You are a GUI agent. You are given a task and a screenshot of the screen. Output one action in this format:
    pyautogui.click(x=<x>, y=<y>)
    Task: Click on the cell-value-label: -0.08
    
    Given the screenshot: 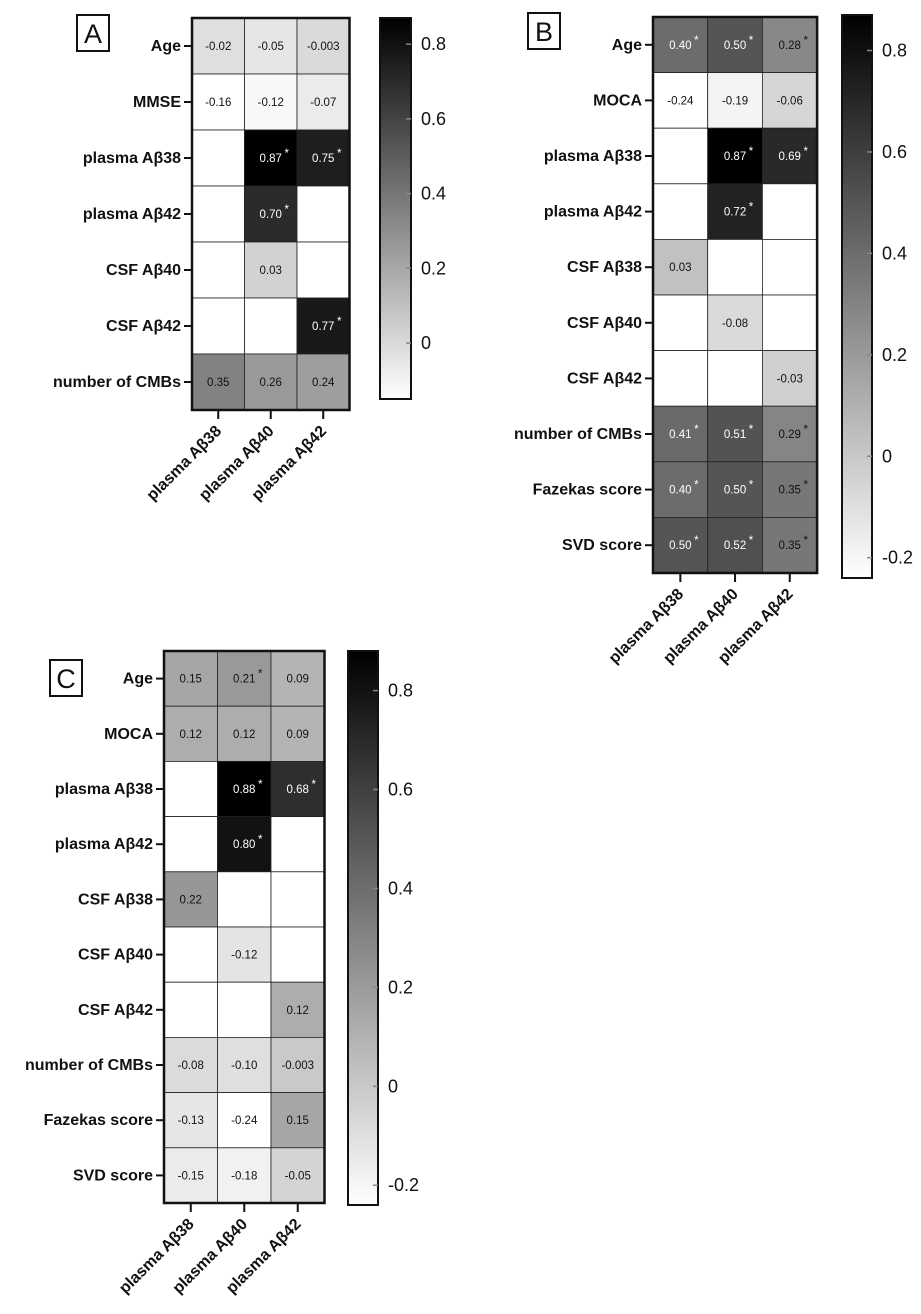 What is the action you would take?
    pyautogui.click(x=191, y=1066)
    